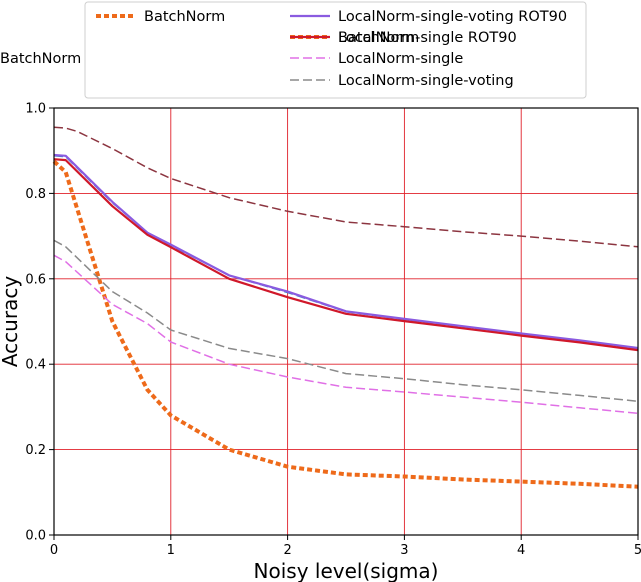  I want to click on x-tick-label: 1, so click(171, 550).